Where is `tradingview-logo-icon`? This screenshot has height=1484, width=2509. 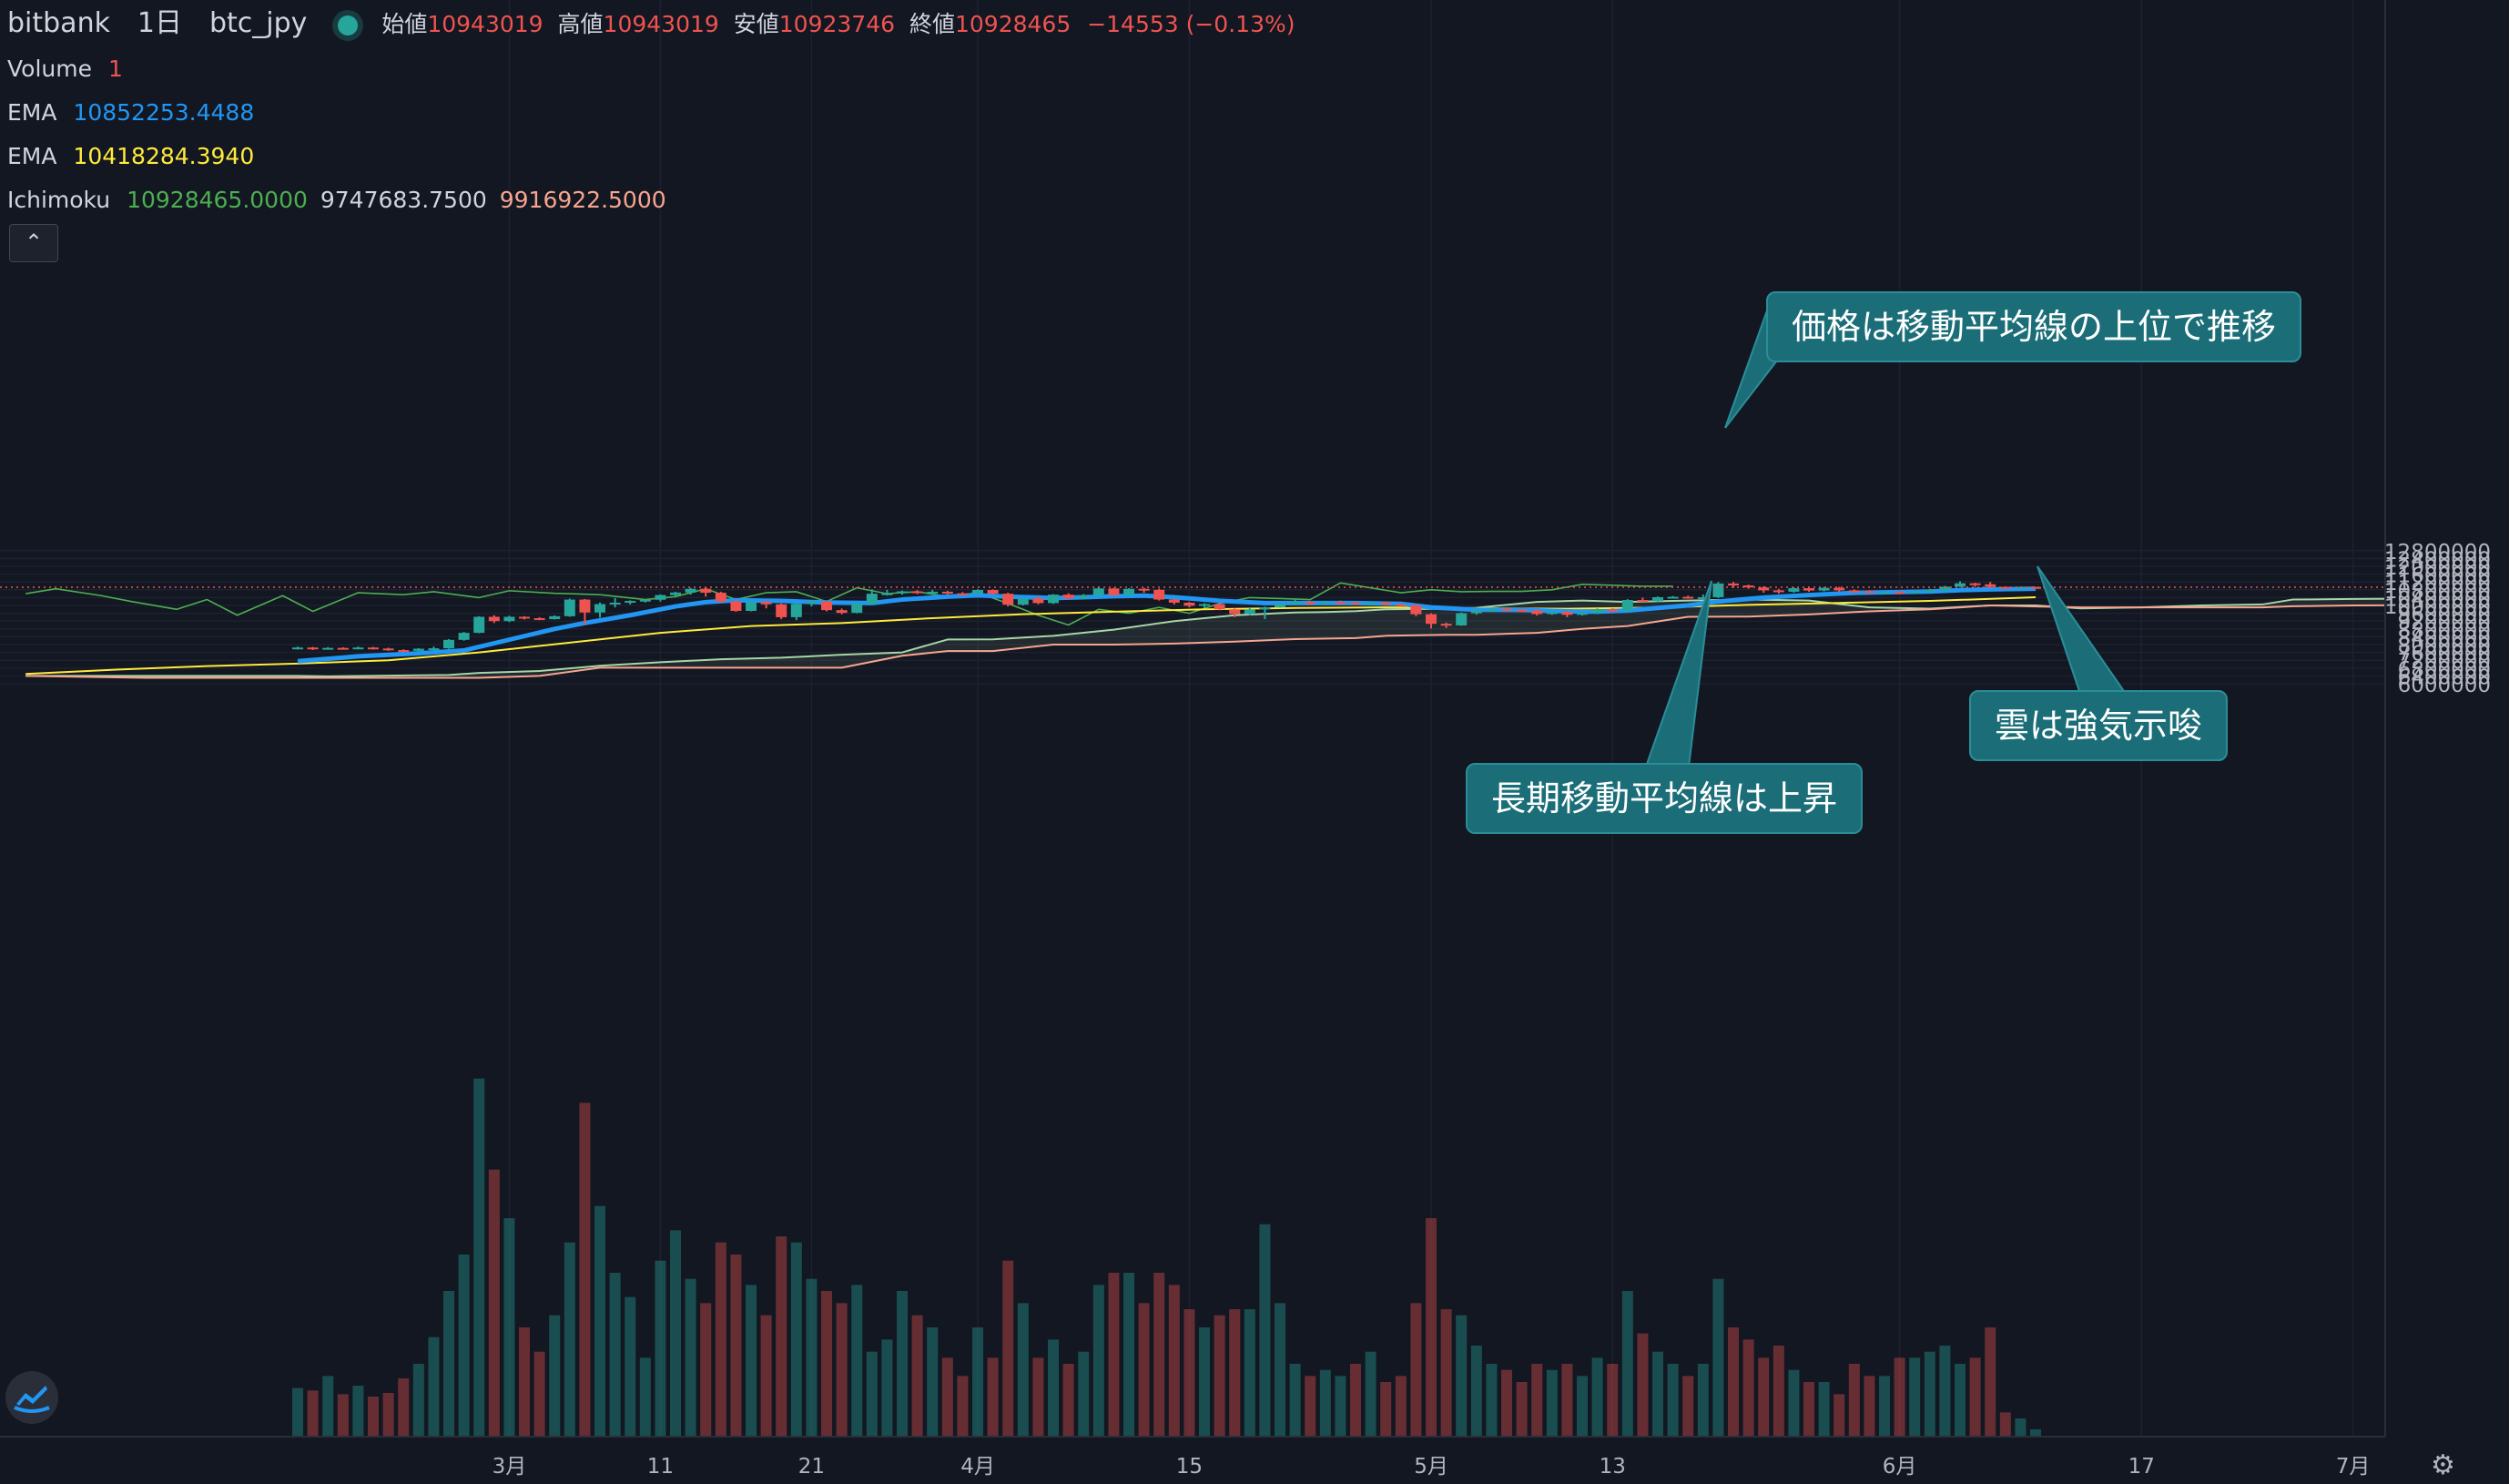
tradingview-logo-icon is located at coordinates (31, 1397).